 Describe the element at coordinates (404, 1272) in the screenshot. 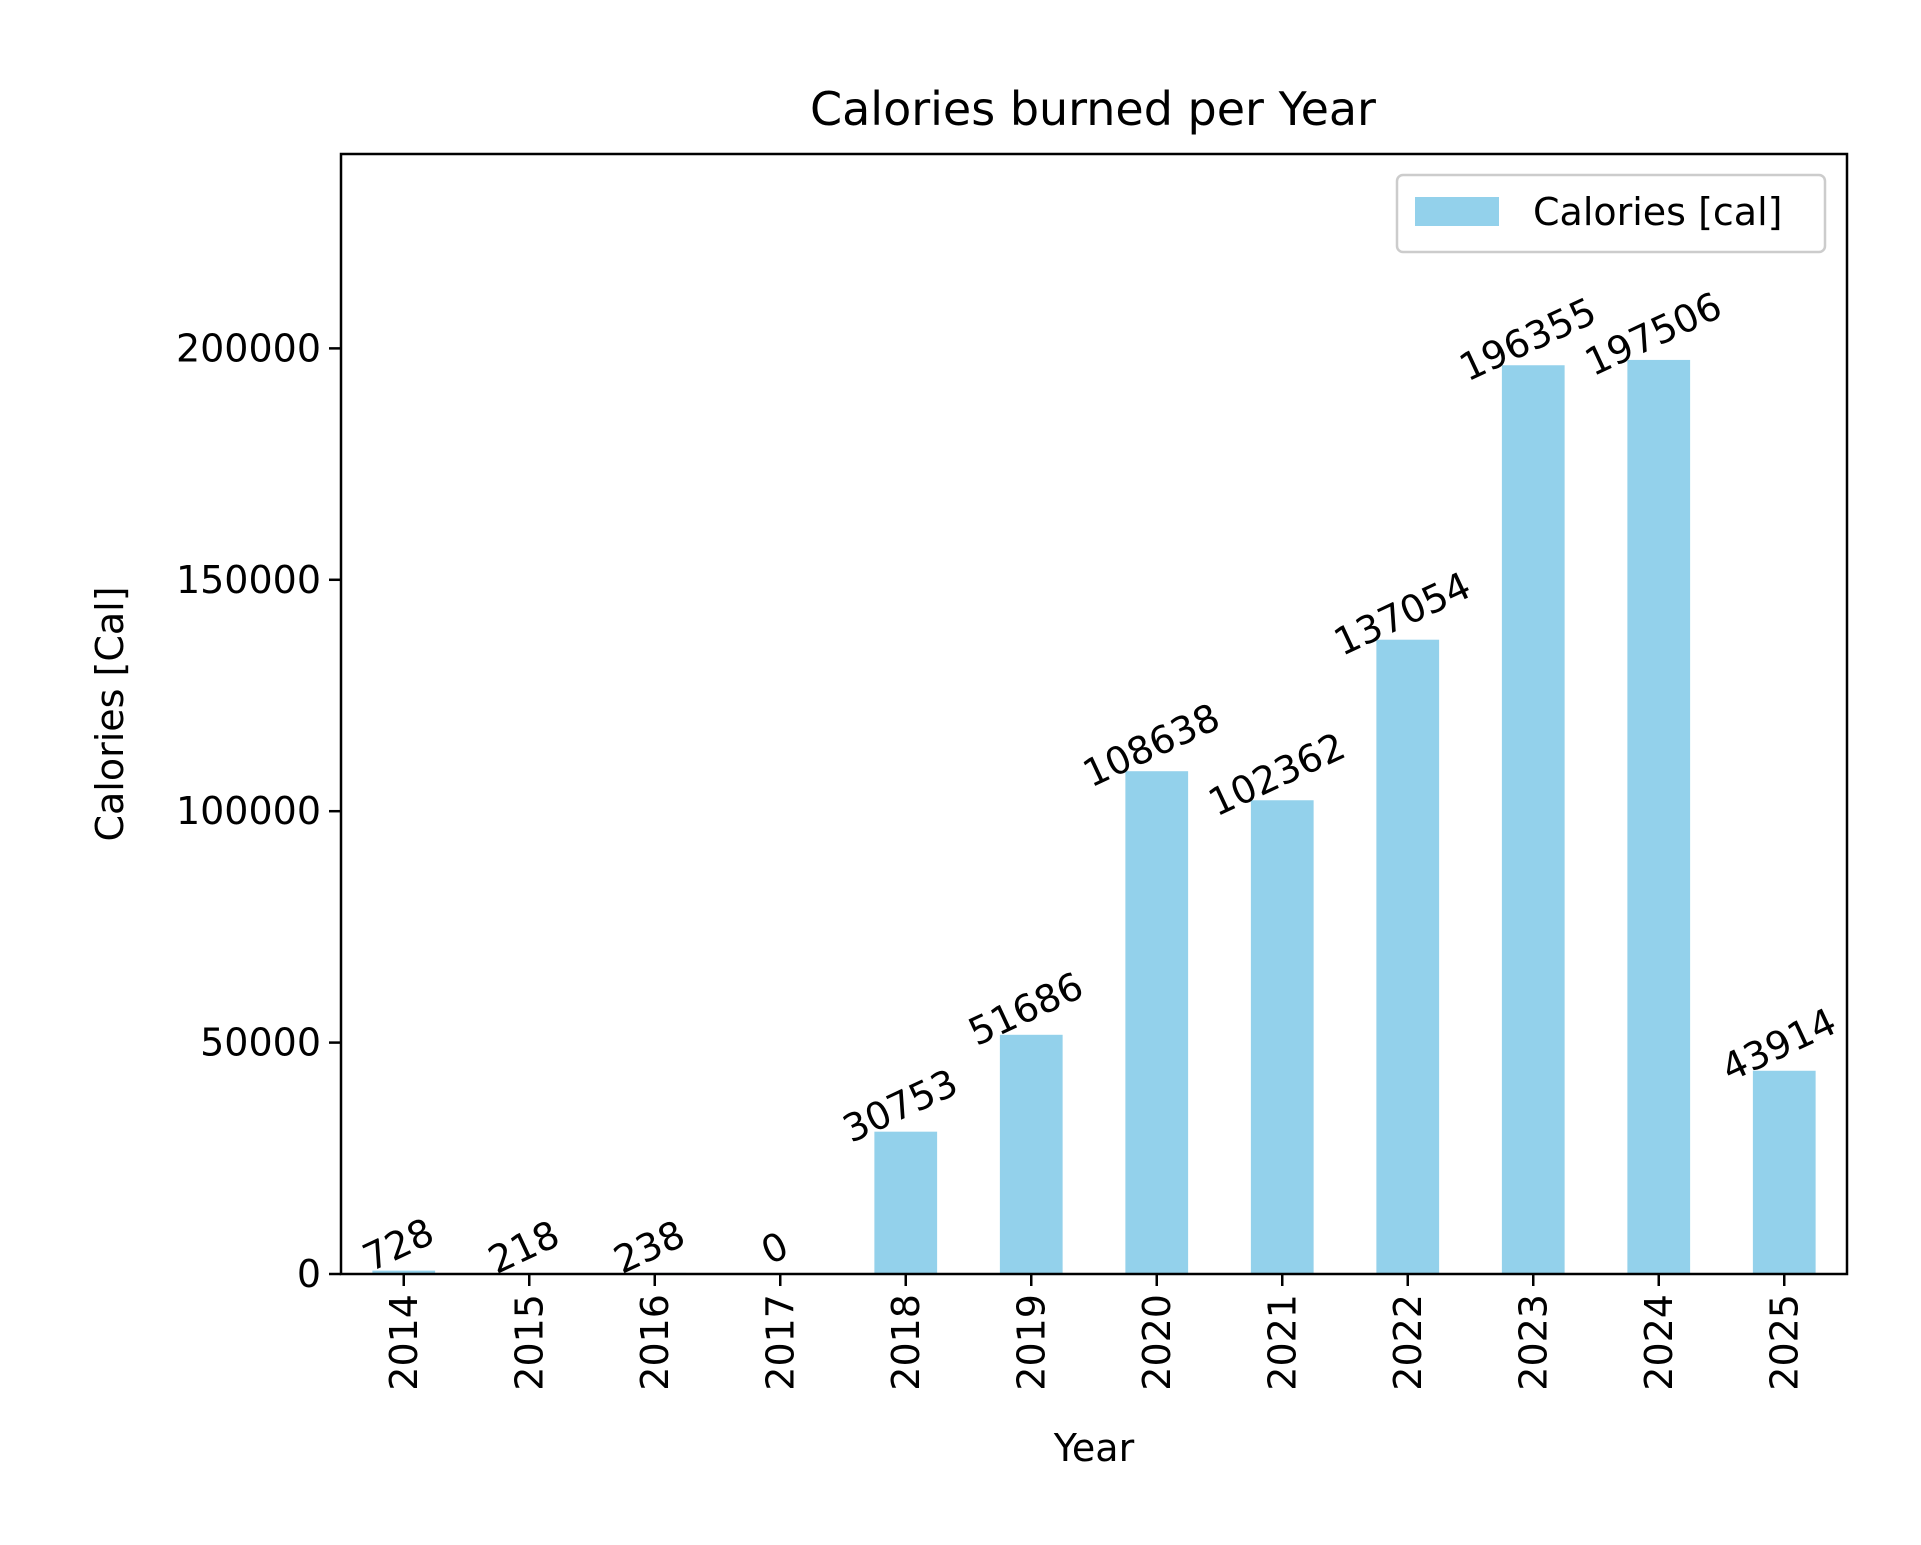

I see `bar-2014` at that location.